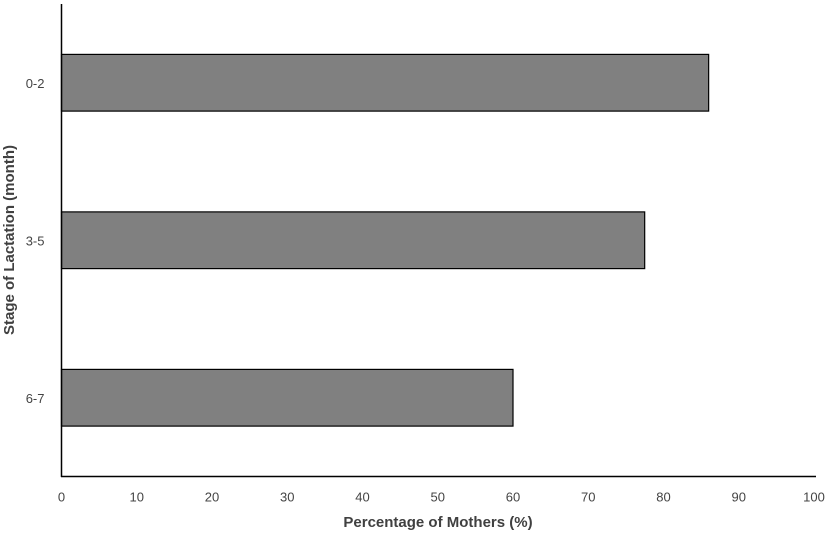 This screenshot has width=829, height=535. Describe the element at coordinates (663, 497) in the screenshot. I see `x-tick-label: 80` at that location.